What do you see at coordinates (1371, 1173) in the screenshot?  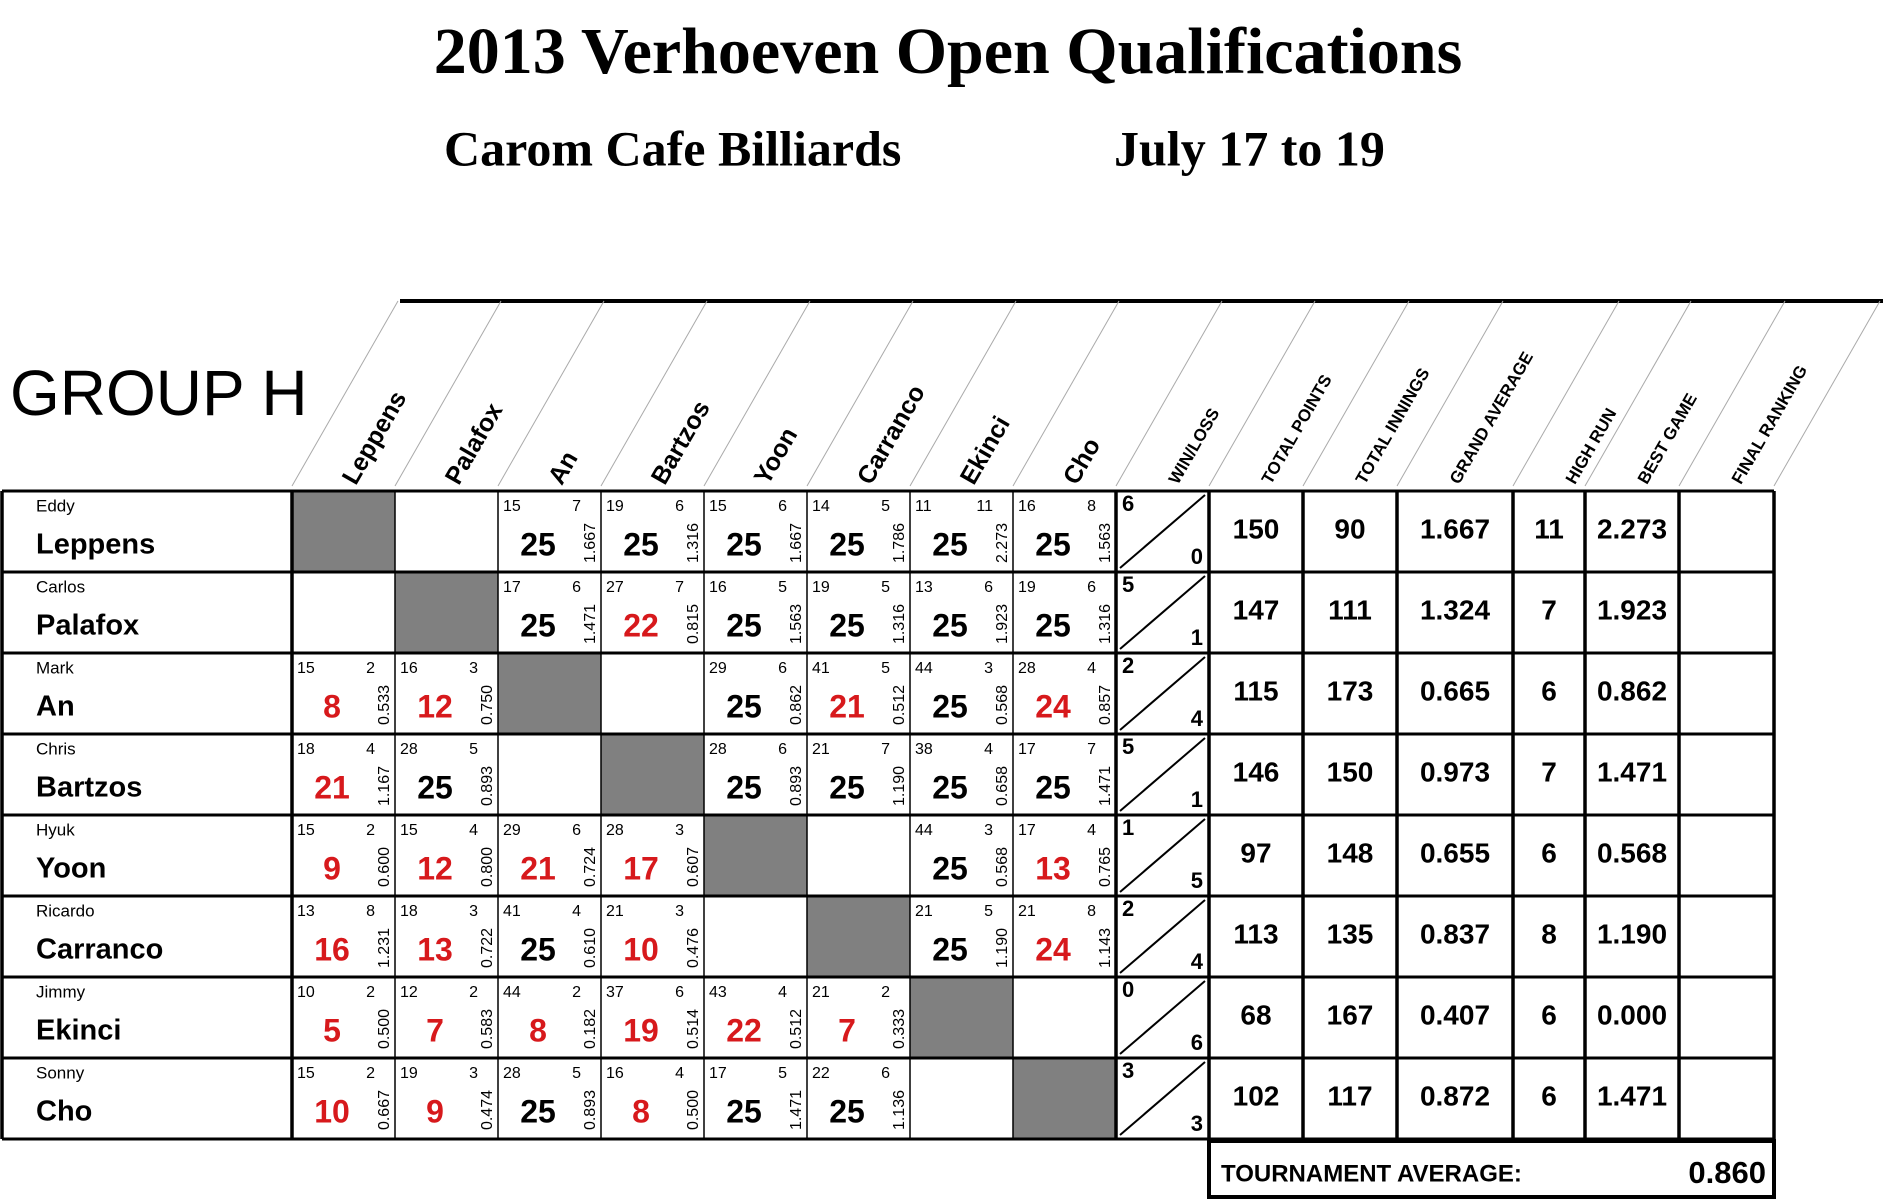 I see `tournament-average-label: TOURNAMENT AVERAGE:` at bounding box center [1371, 1173].